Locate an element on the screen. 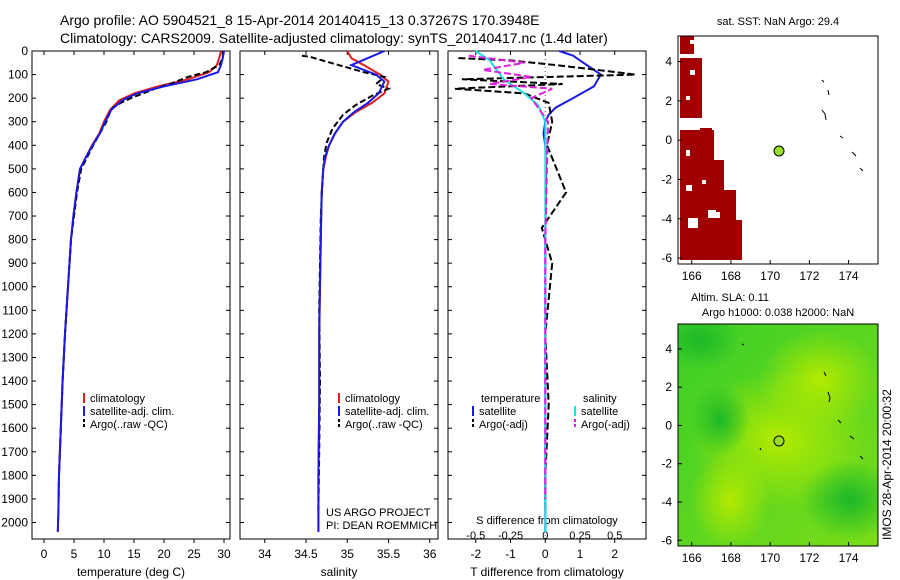  sla-islands is located at coordinates (802, 401).